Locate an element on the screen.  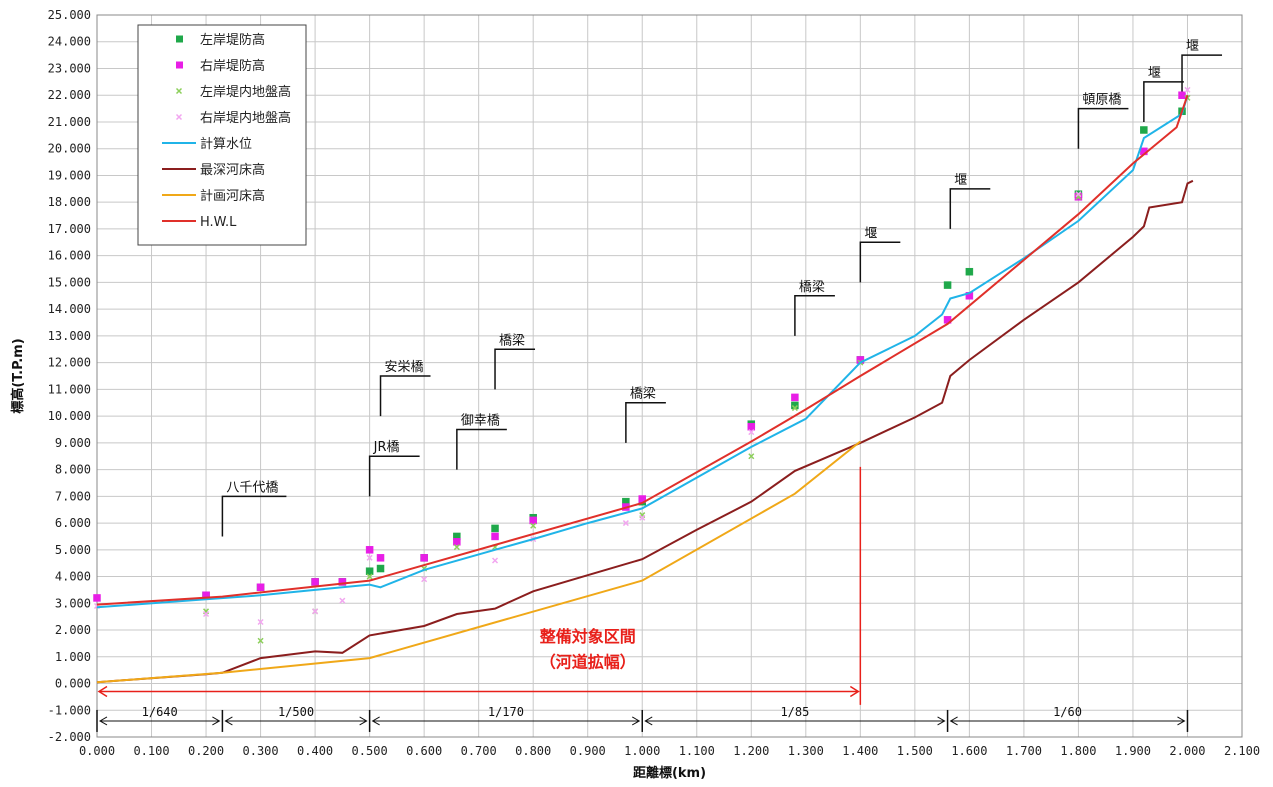
legend-label: 計画河床高 is located at coordinates (232, 196).